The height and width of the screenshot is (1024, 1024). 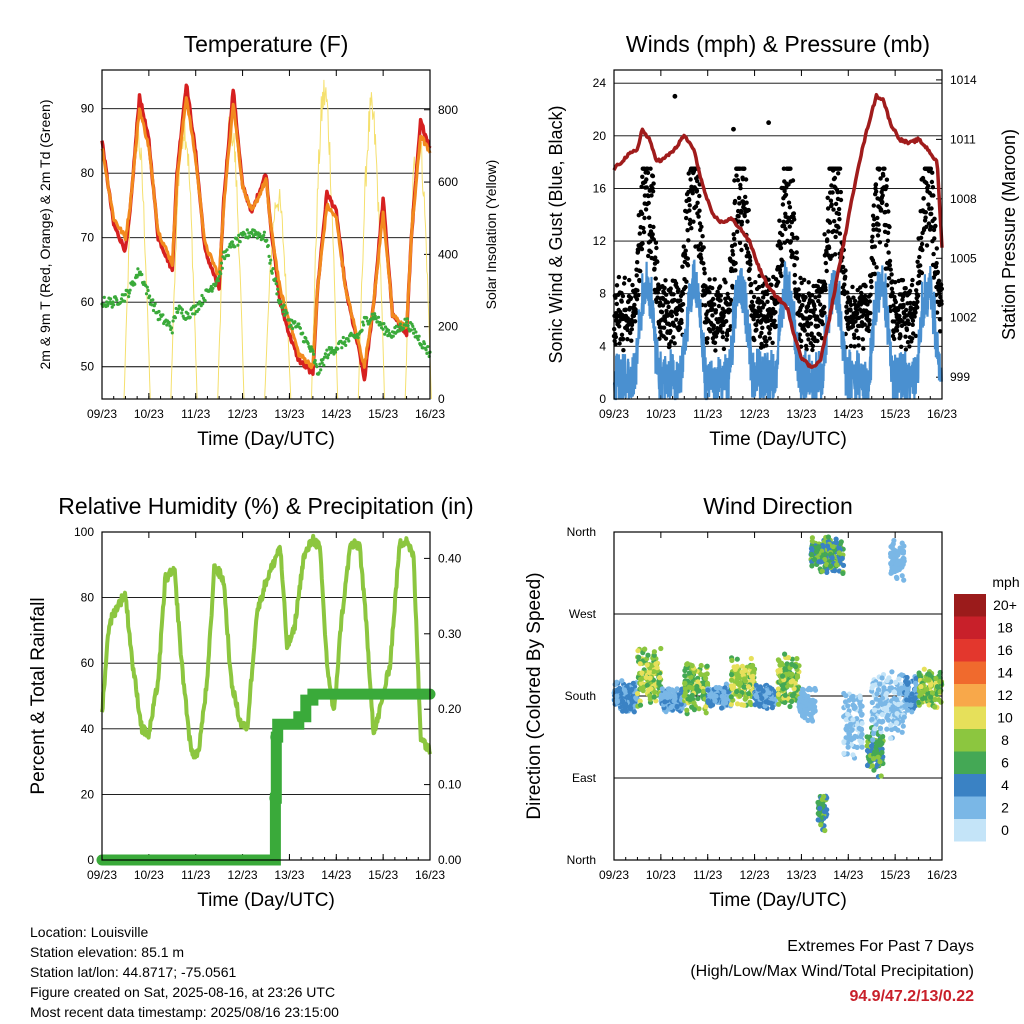 What do you see at coordinates (266, 44) in the screenshot?
I see `chart-title: Temperature (F)` at bounding box center [266, 44].